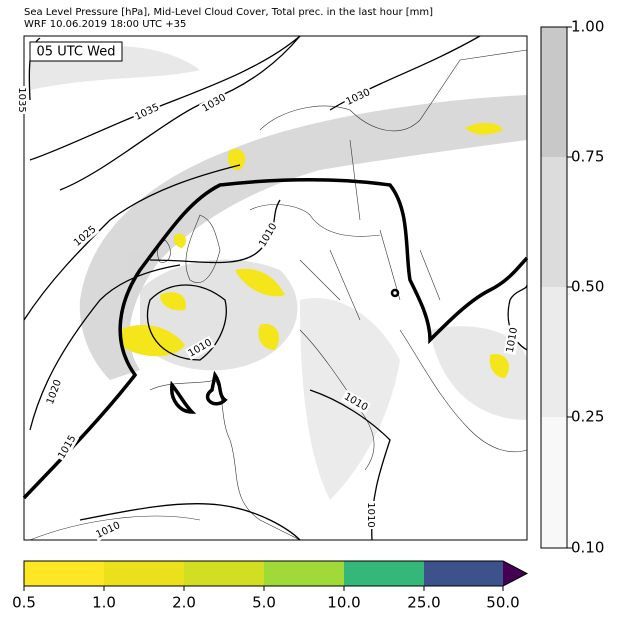  Describe the element at coordinates (587, 157) in the screenshot. I see `tick-label: 0.75` at that location.